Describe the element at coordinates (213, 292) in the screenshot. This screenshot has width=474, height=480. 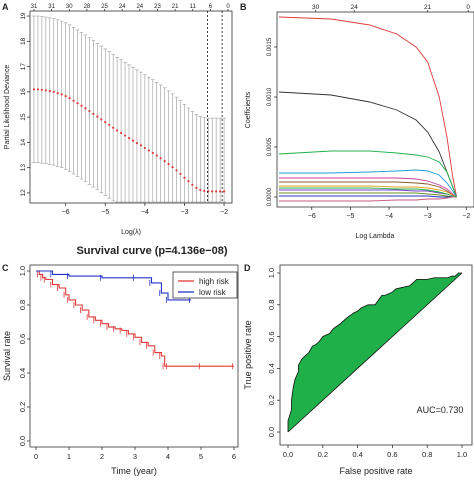
I see `legend-low-risk-label: low risk` at that location.